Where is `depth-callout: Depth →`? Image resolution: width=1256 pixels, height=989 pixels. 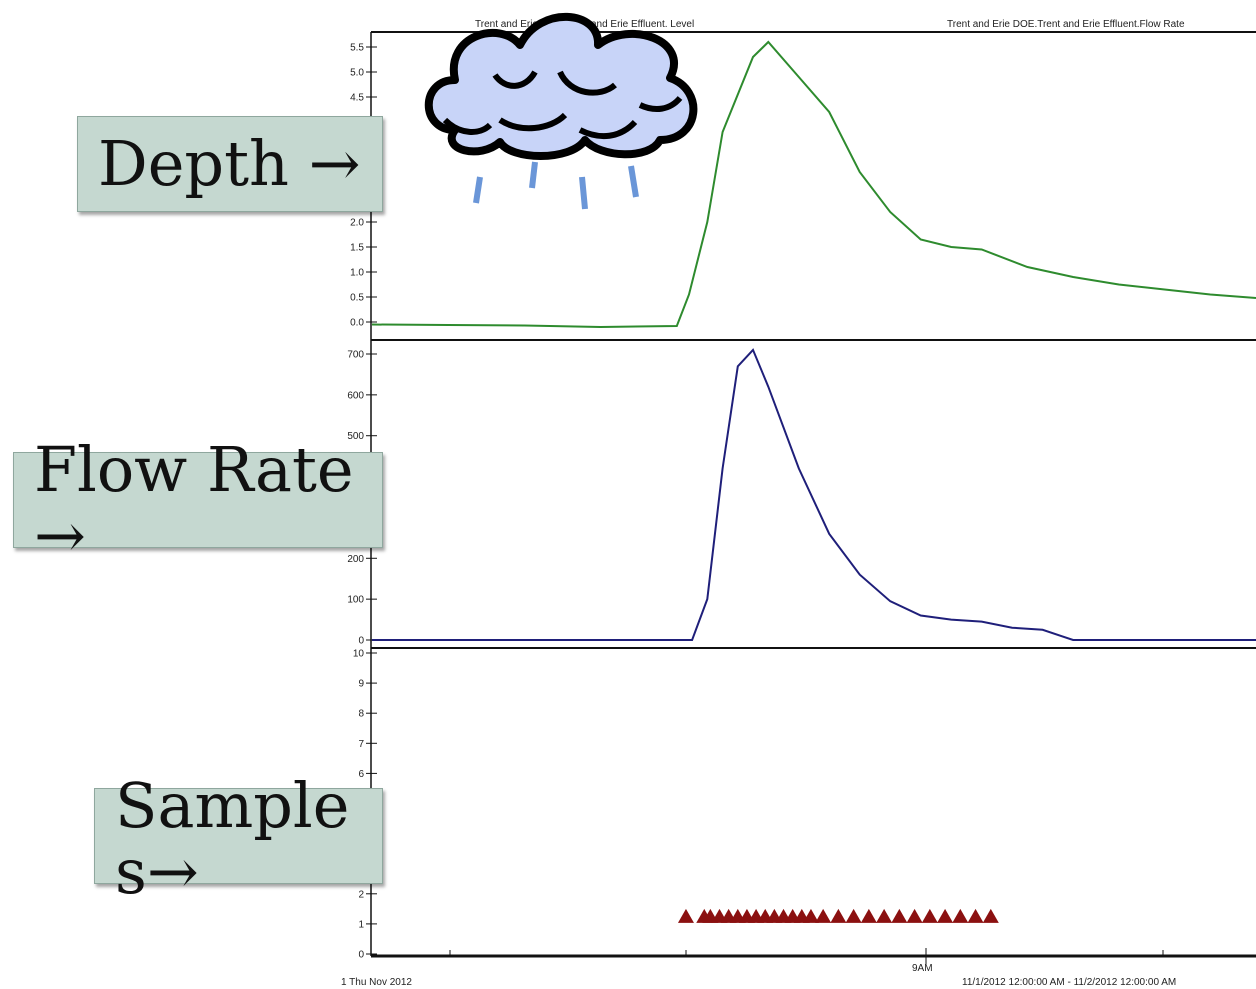
depth-callout: Depth → is located at coordinates (230, 164).